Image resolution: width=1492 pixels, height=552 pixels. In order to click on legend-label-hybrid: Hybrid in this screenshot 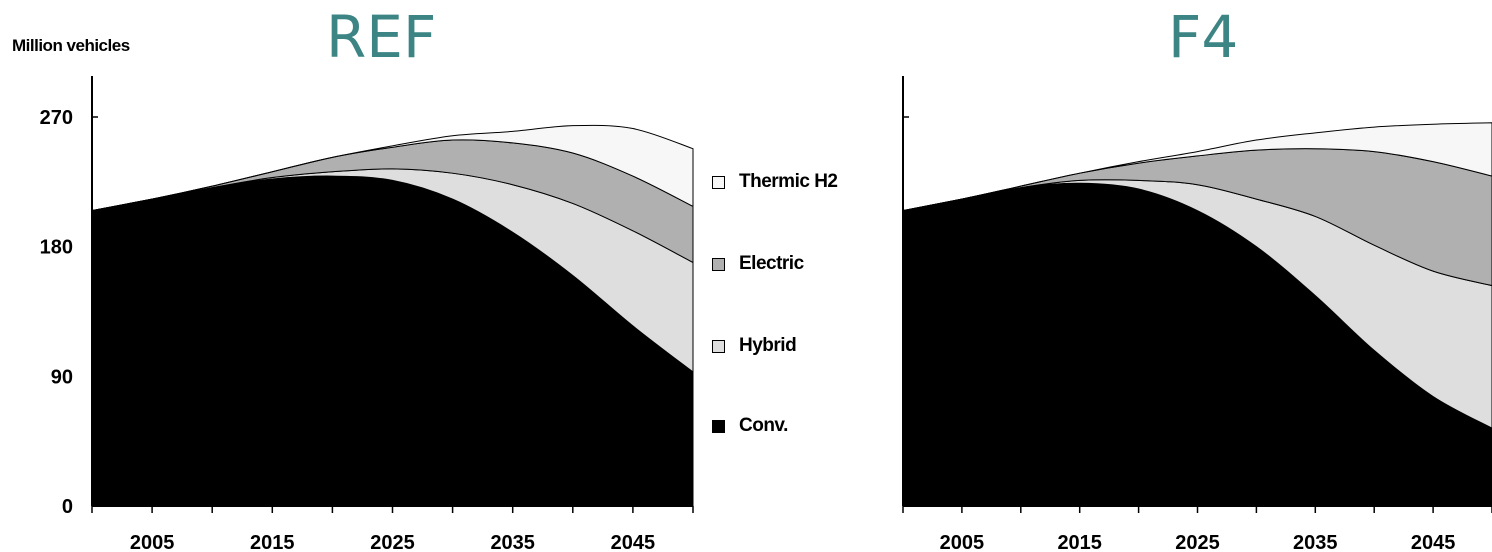, I will do `click(768, 345)`.